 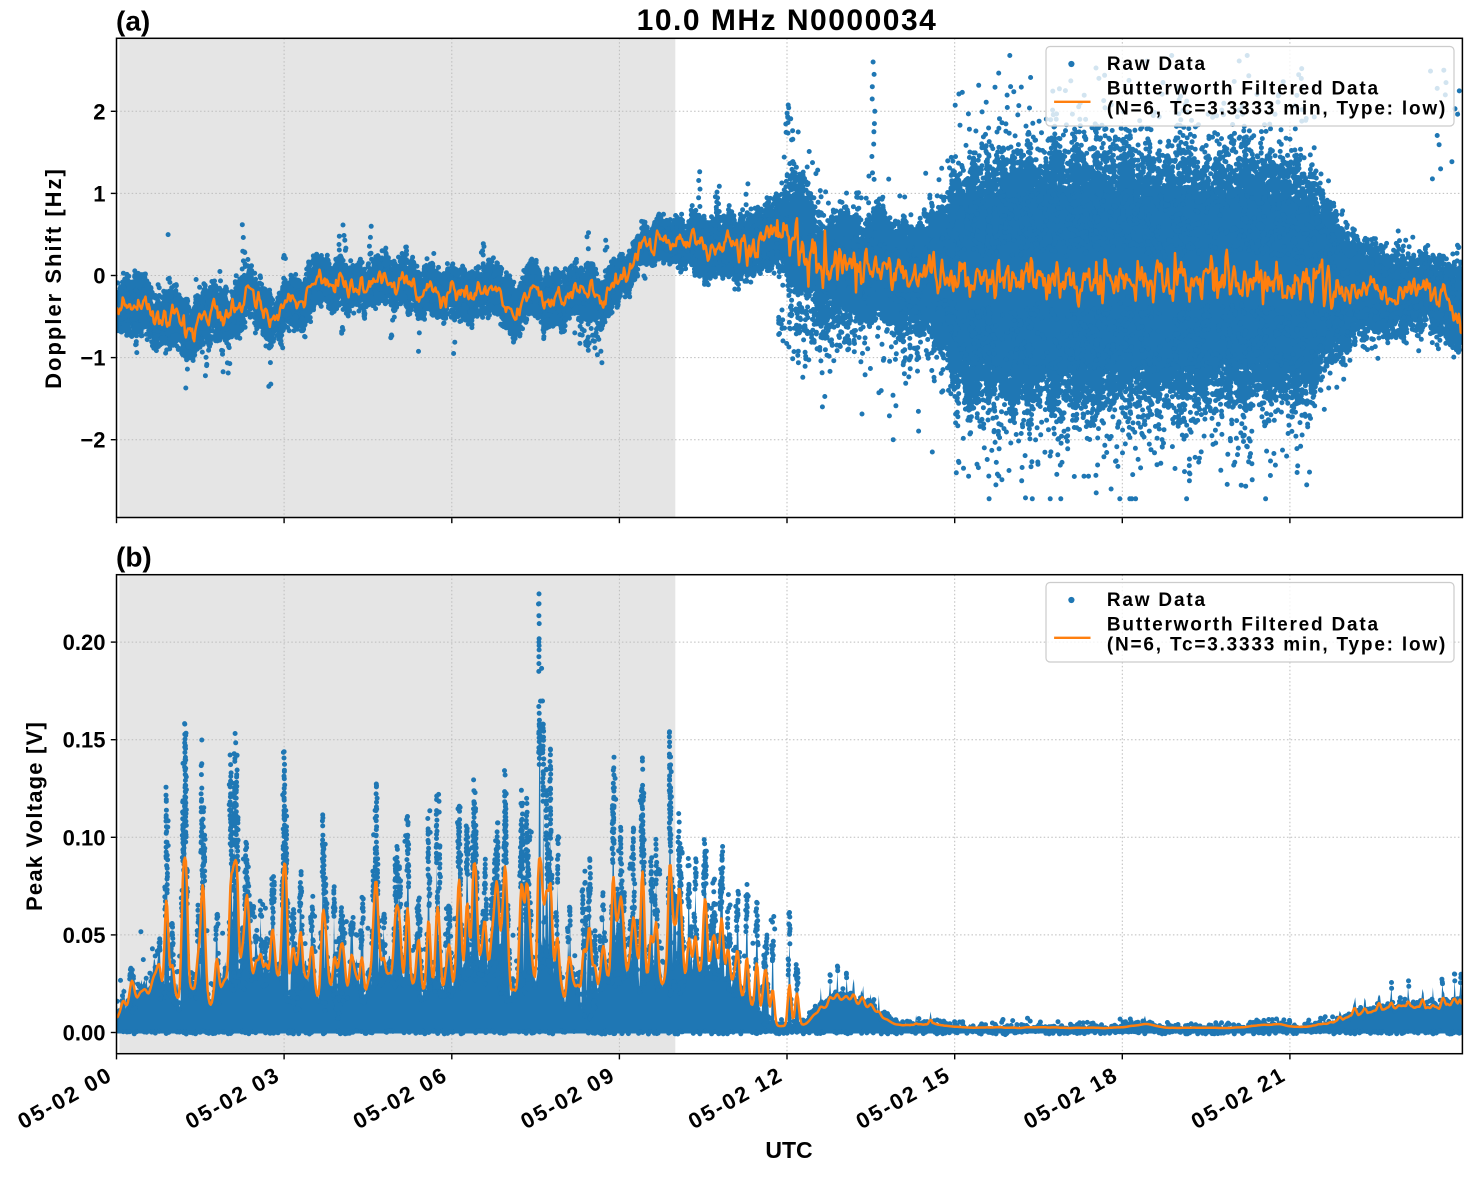 I want to click on svg-text: 0.15, so click(x=84, y=740).